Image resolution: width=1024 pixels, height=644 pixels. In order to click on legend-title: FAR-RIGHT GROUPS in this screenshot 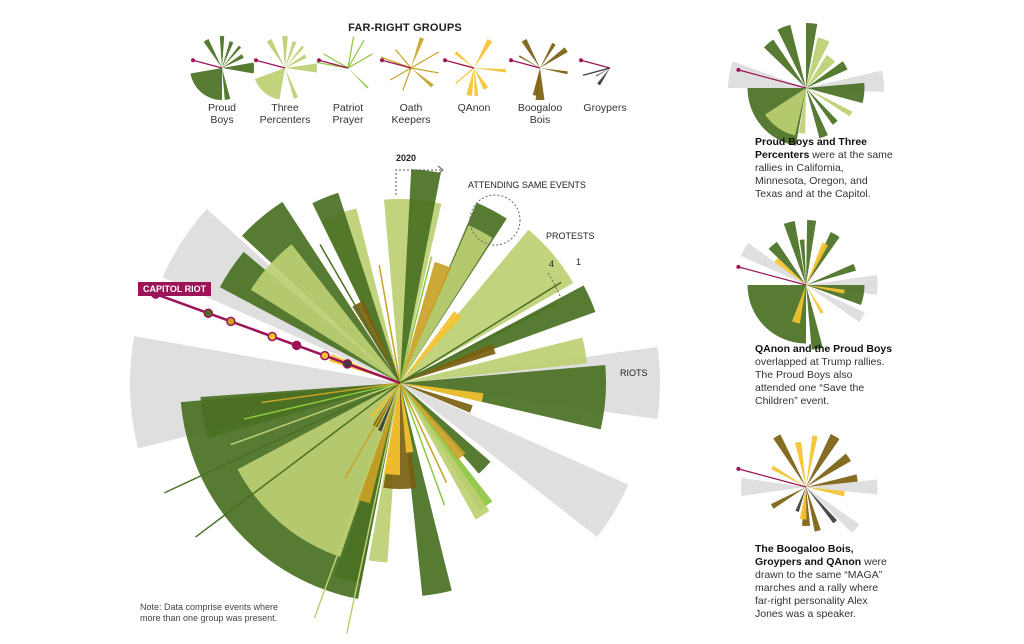, I will do `click(405, 28)`.